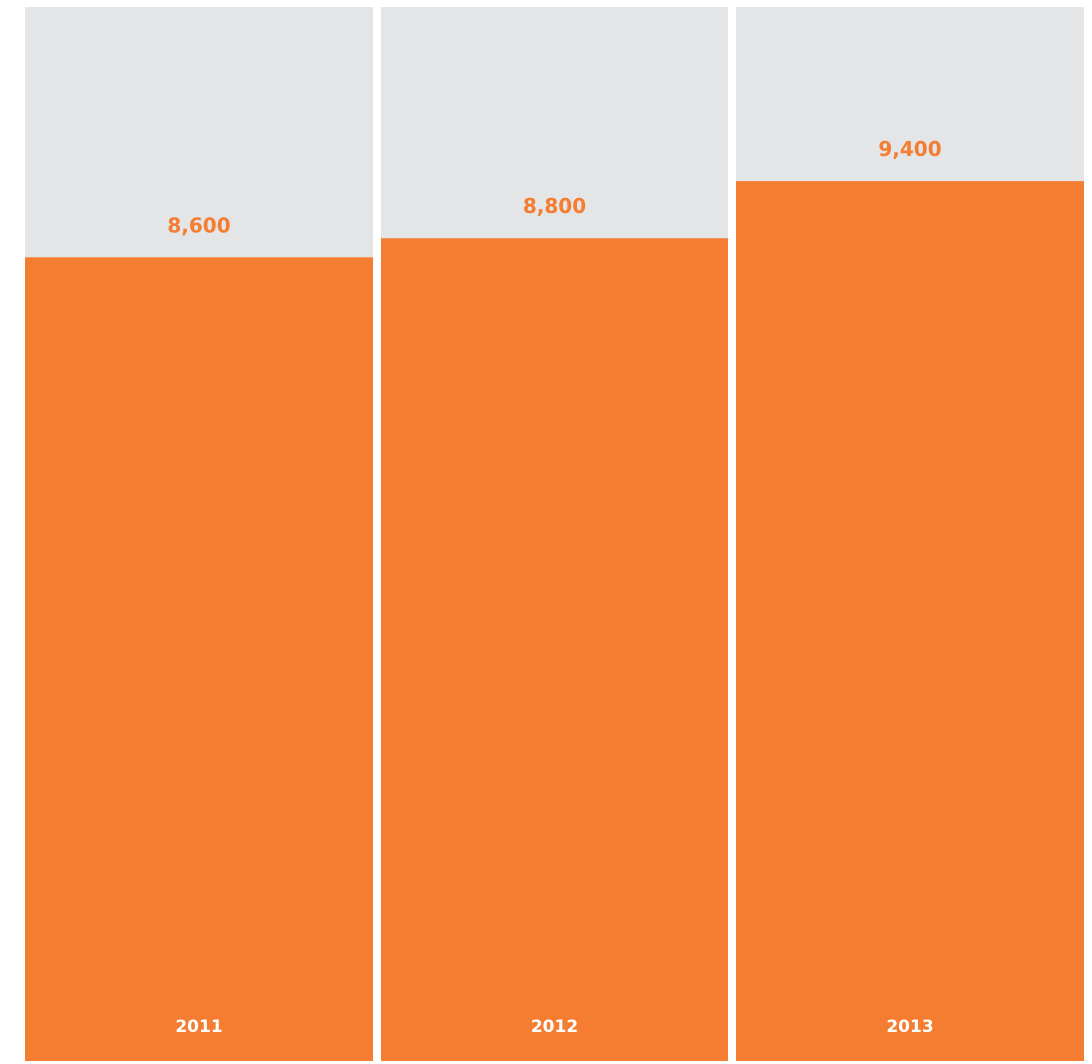  Describe the element at coordinates (554, 206) in the screenshot. I see `value-label-2012: 8,800` at that location.